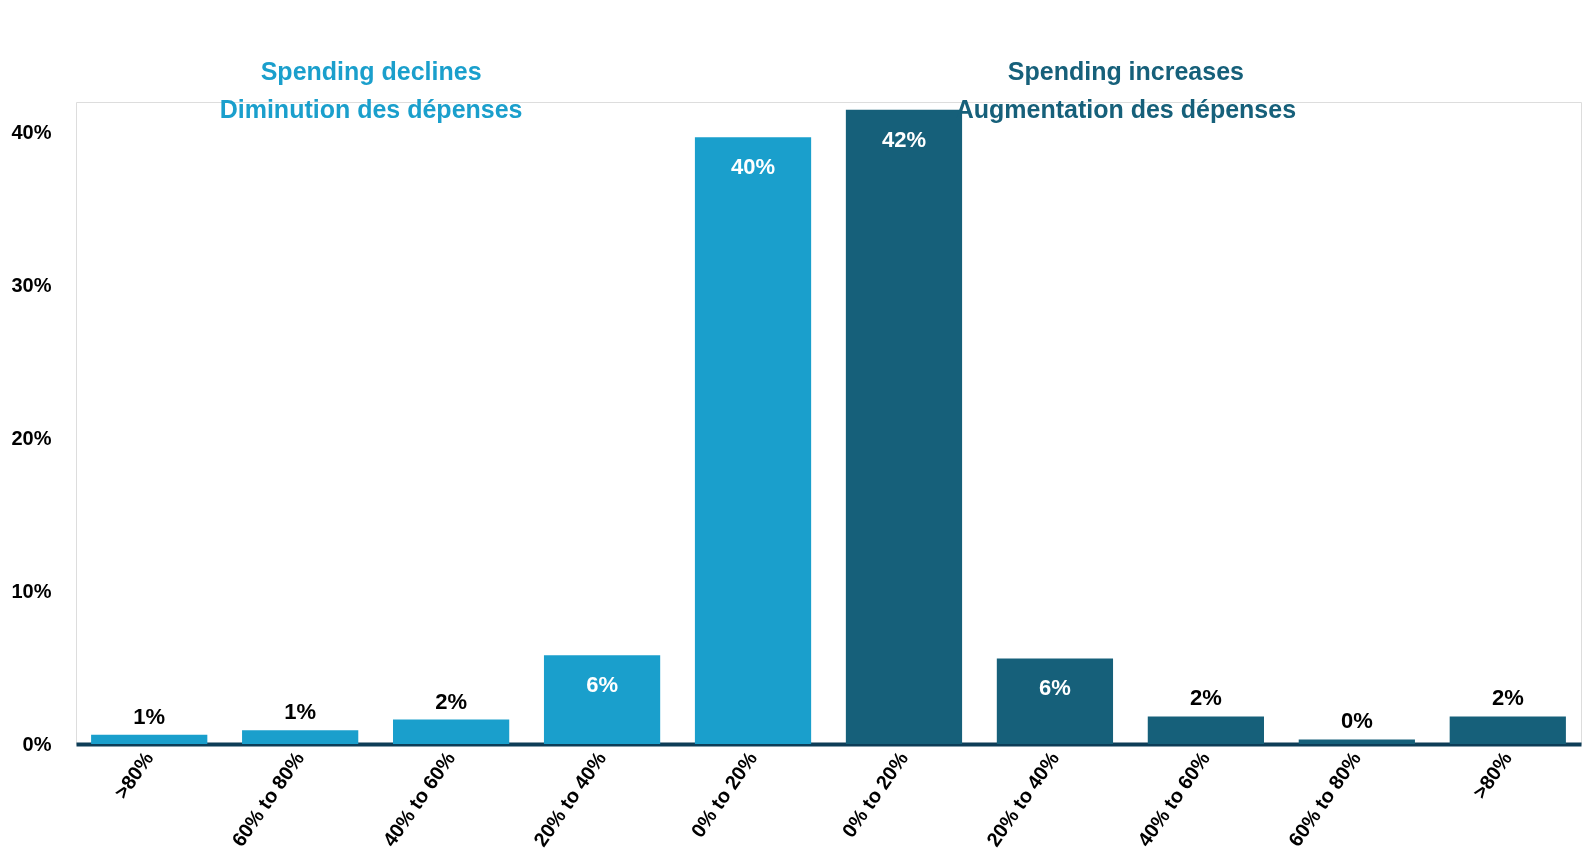 The image size is (1586, 855). Describe the element at coordinates (371, 90) in the screenshot. I see `text: Spending declines Diminution des dépenses` at that location.